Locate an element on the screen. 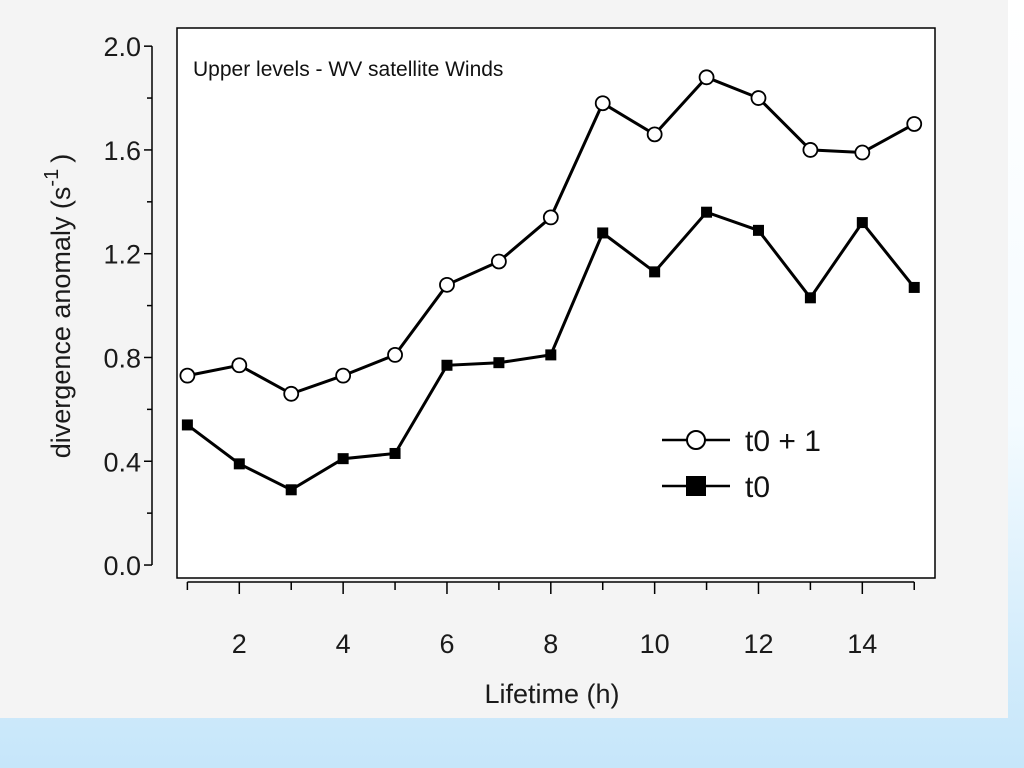 The height and width of the screenshot is (768, 1024). x-tick-label: 14 is located at coordinates (862, 644).